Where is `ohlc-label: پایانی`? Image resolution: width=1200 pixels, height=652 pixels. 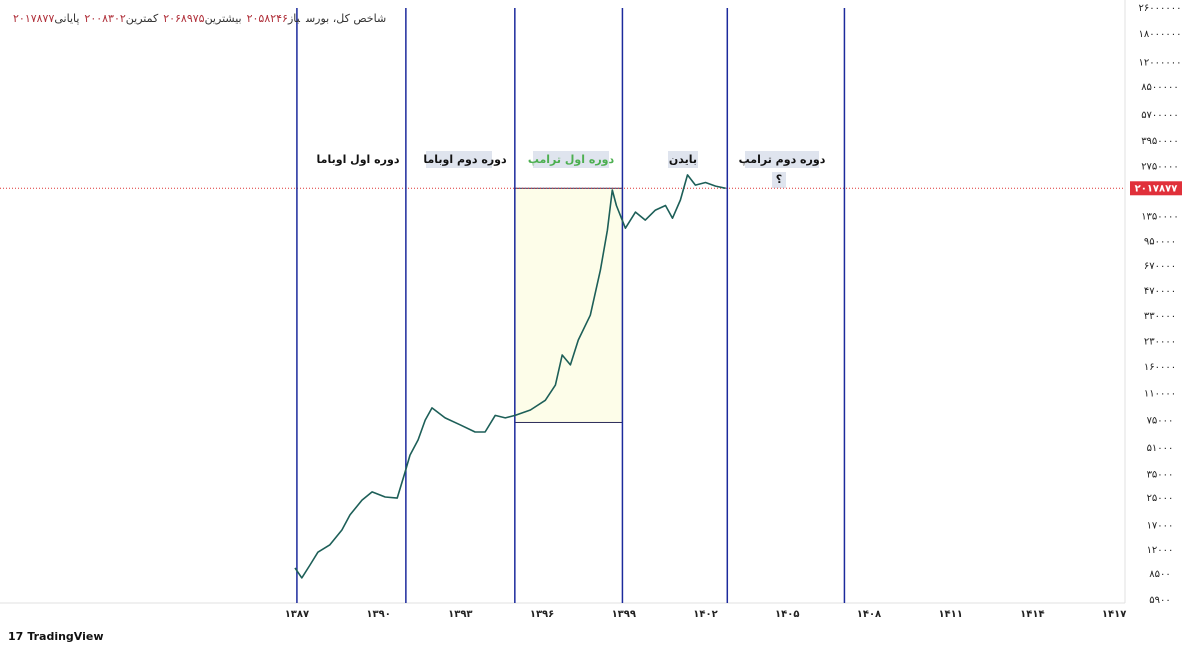
ohlc-label: پایانی is located at coordinates (67, 18).